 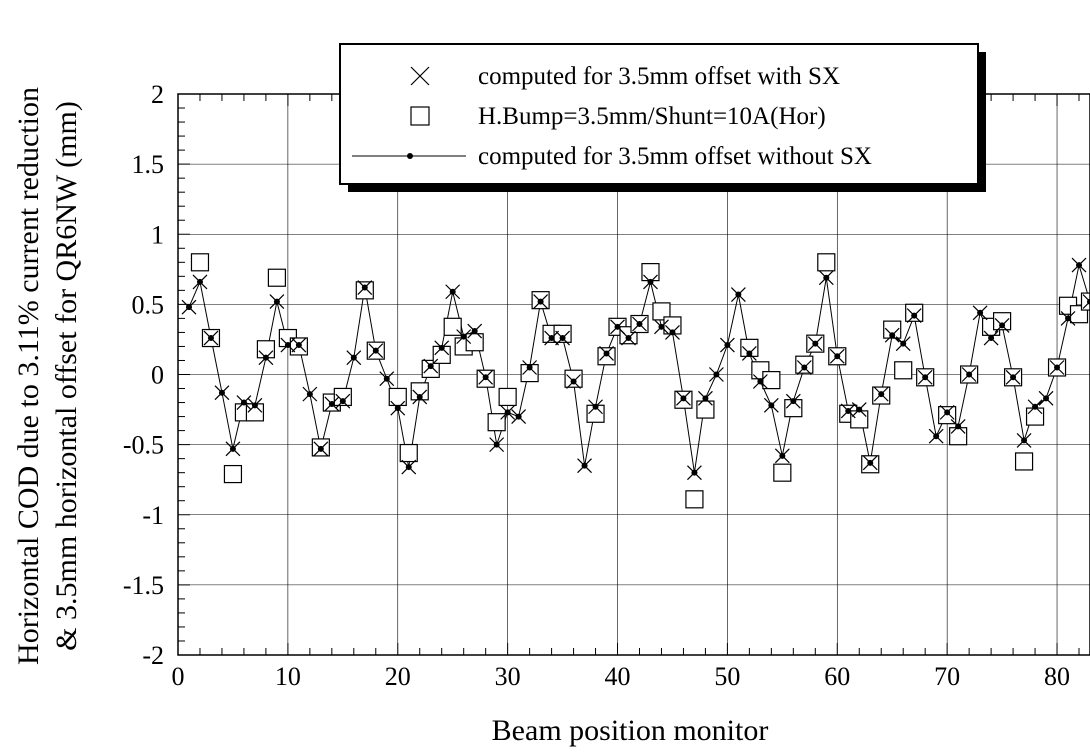 I want to click on x-tick-labels: 0 10 20 30 40 50 60 70 80, so click(x=621, y=676).